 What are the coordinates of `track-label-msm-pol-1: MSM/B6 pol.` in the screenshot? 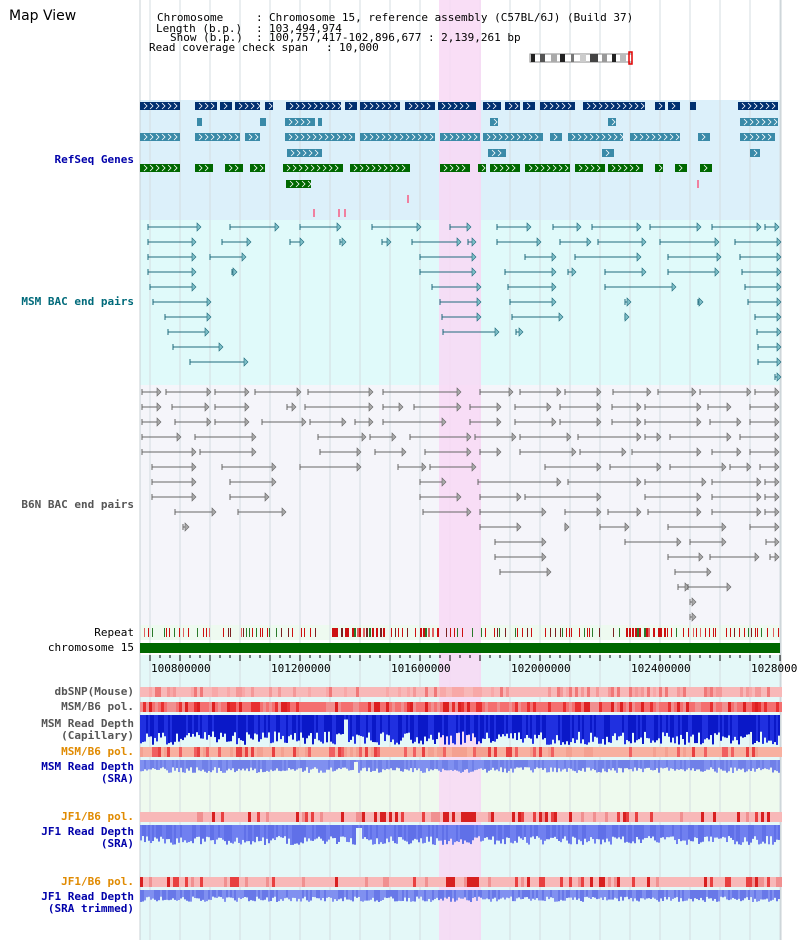 It's located at (97, 706).